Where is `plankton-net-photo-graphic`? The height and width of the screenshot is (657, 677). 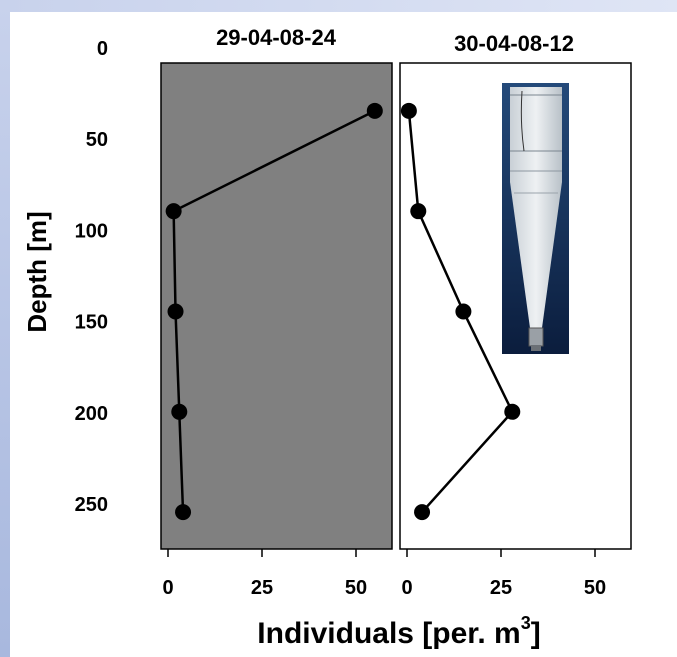
plankton-net-photo-graphic is located at coordinates (535, 218).